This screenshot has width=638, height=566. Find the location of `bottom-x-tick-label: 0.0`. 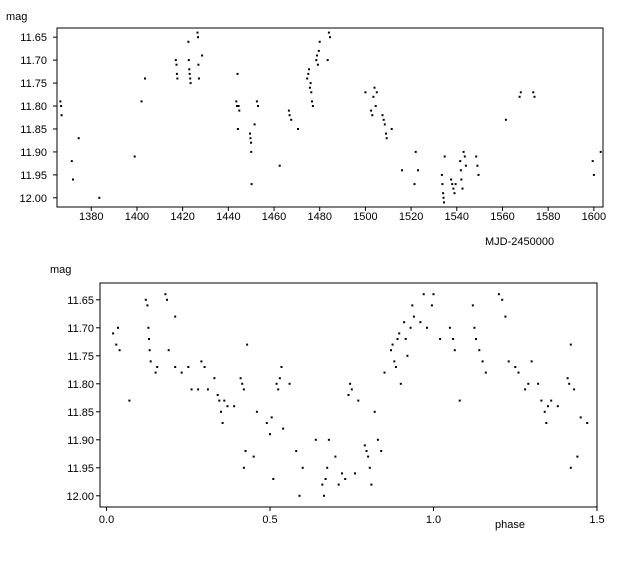

bottom-x-tick-label: 0.0 is located at coordinates (106, 520).